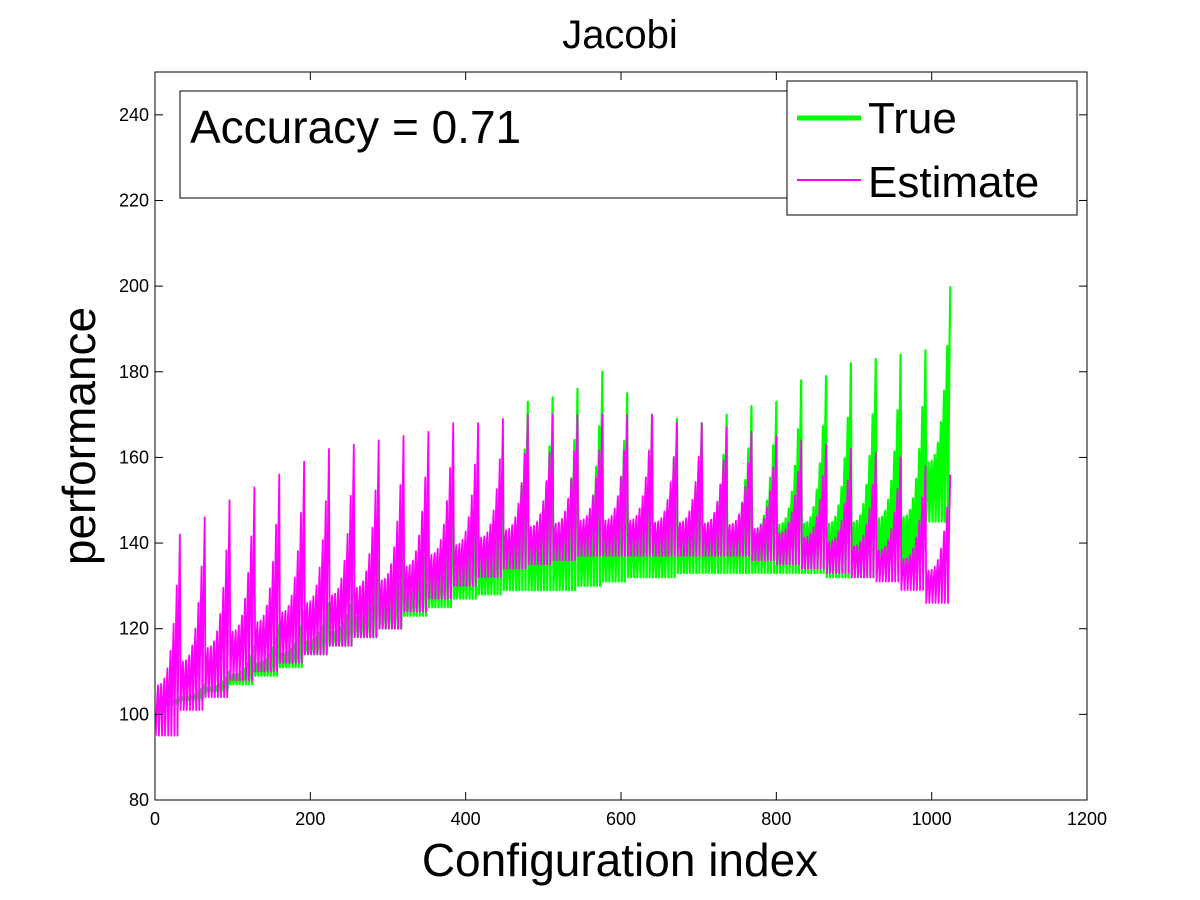 The width and height of the screenshot is (1200, 900). I want to click on y-tick-label: 140, so click(134, 543).